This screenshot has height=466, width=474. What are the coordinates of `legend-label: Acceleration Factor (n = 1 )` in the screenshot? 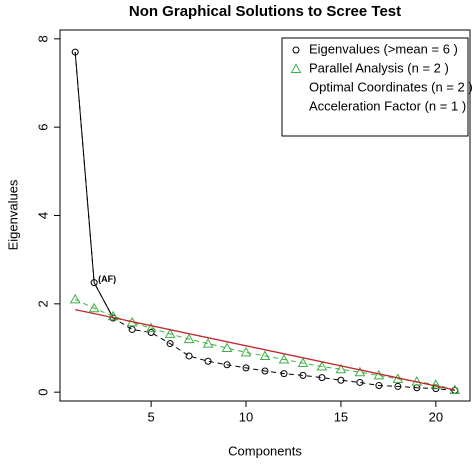 It's located at (387, 105).